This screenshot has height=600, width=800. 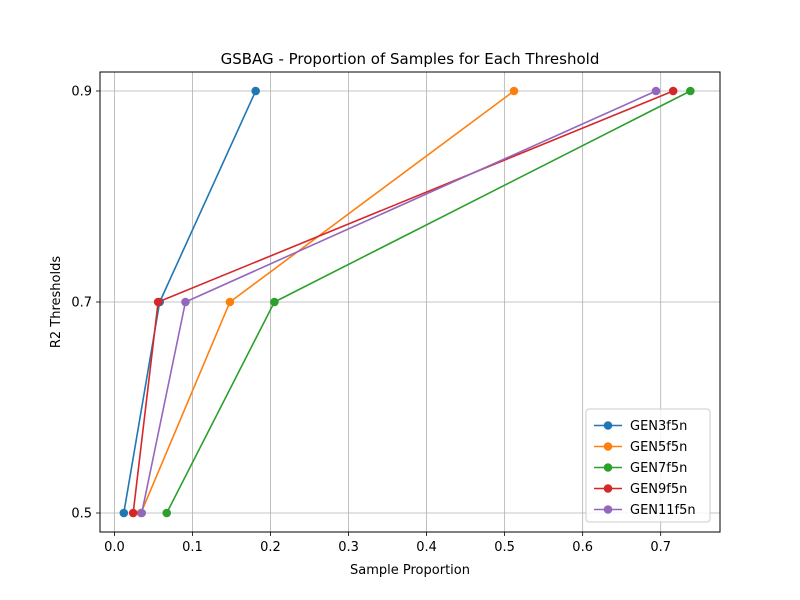 What do you see at coordinates (81, 303) in the screenshot?
I see `y-tick-label: 0.7` at bounding box center [81, 303].